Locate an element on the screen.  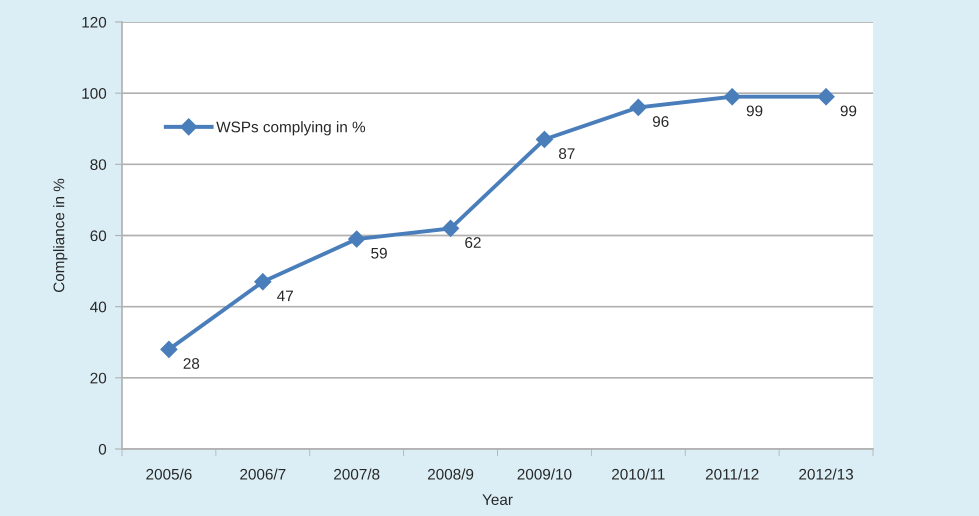
data-label: 28 is located at coordinates (192, 363).